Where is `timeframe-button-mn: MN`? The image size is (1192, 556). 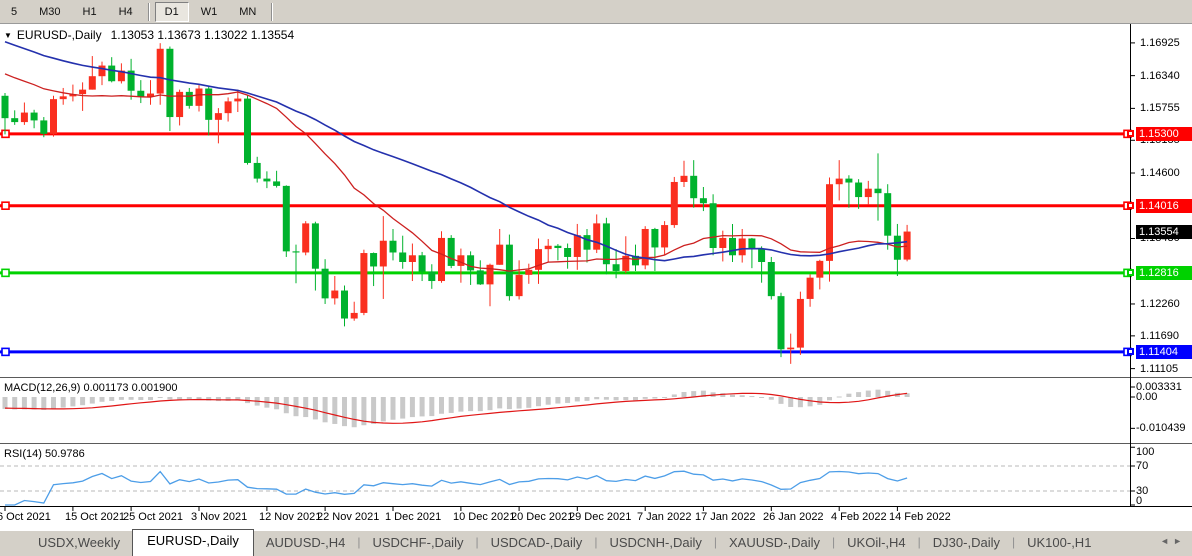 timeframe-button-mn: MN is located at coordinates (248, 11).